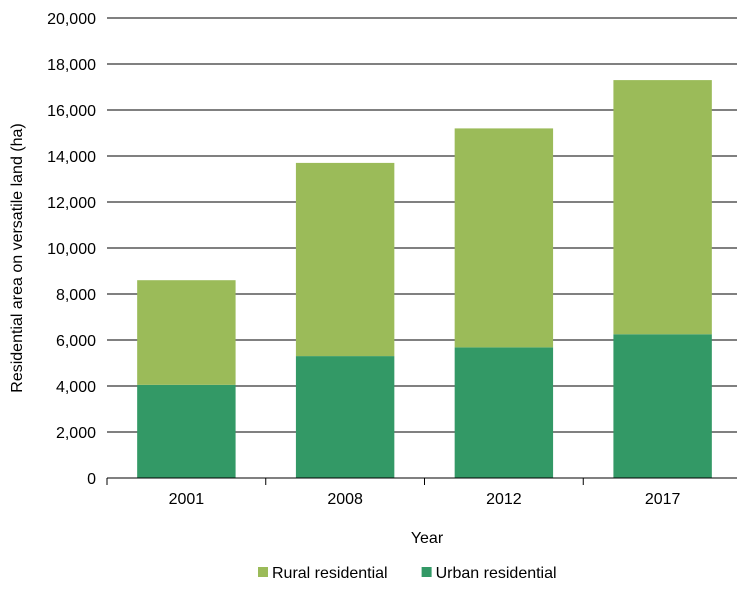 The image size is (737, 589). Describe the element at coordinates (662, 207) in the screenshot. I see `bar-rural-residential-2017` at that location.